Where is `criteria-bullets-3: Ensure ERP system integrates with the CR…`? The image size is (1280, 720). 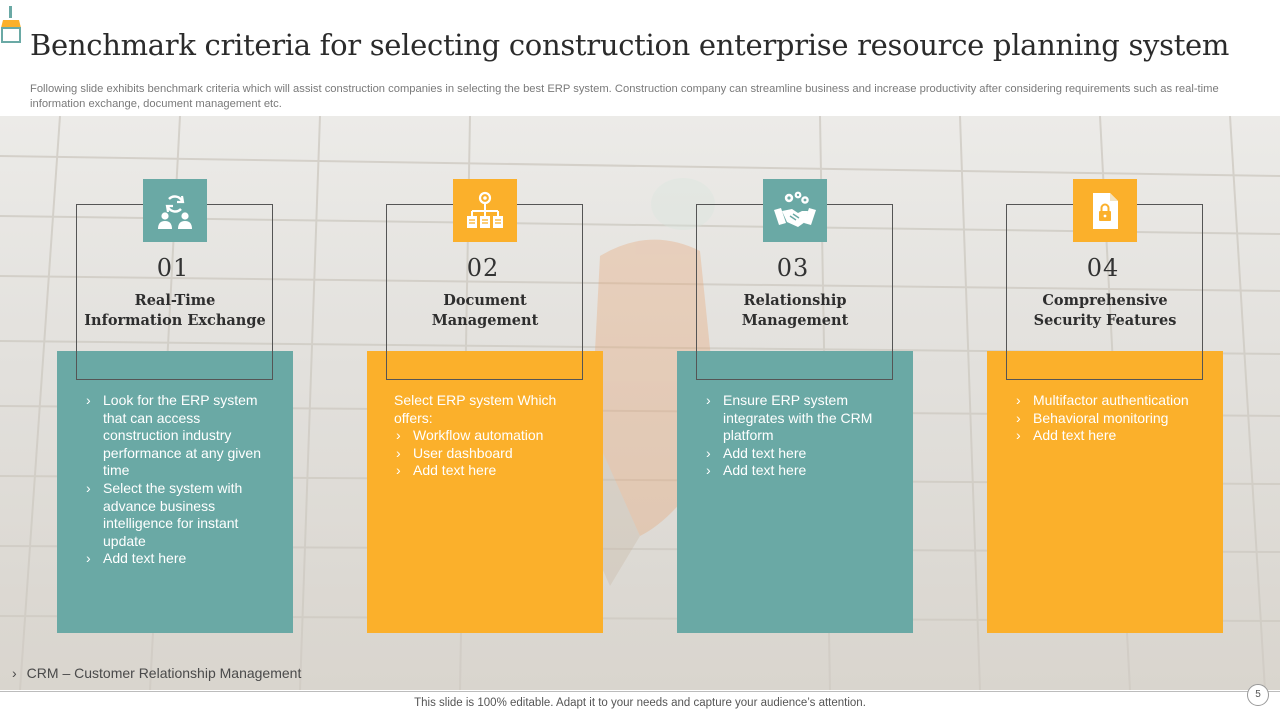
criteria-bullets-3: Ensure ERP system integrates with the CR… is located at coordinates (799, 436).